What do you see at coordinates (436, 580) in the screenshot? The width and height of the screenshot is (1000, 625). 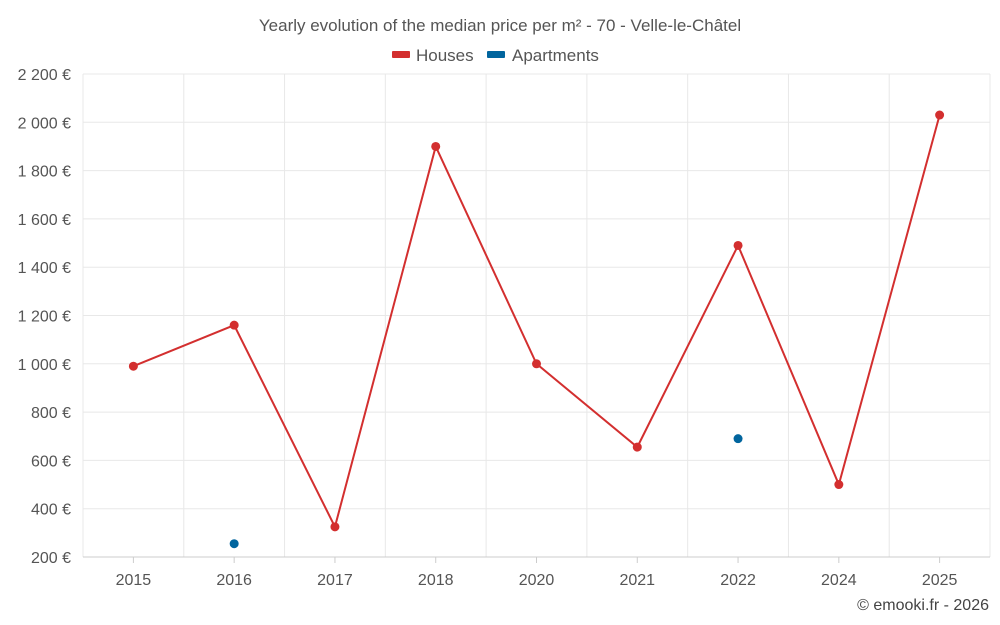 I see `x-tick-label: 2018` at bounding box center [436, 580].